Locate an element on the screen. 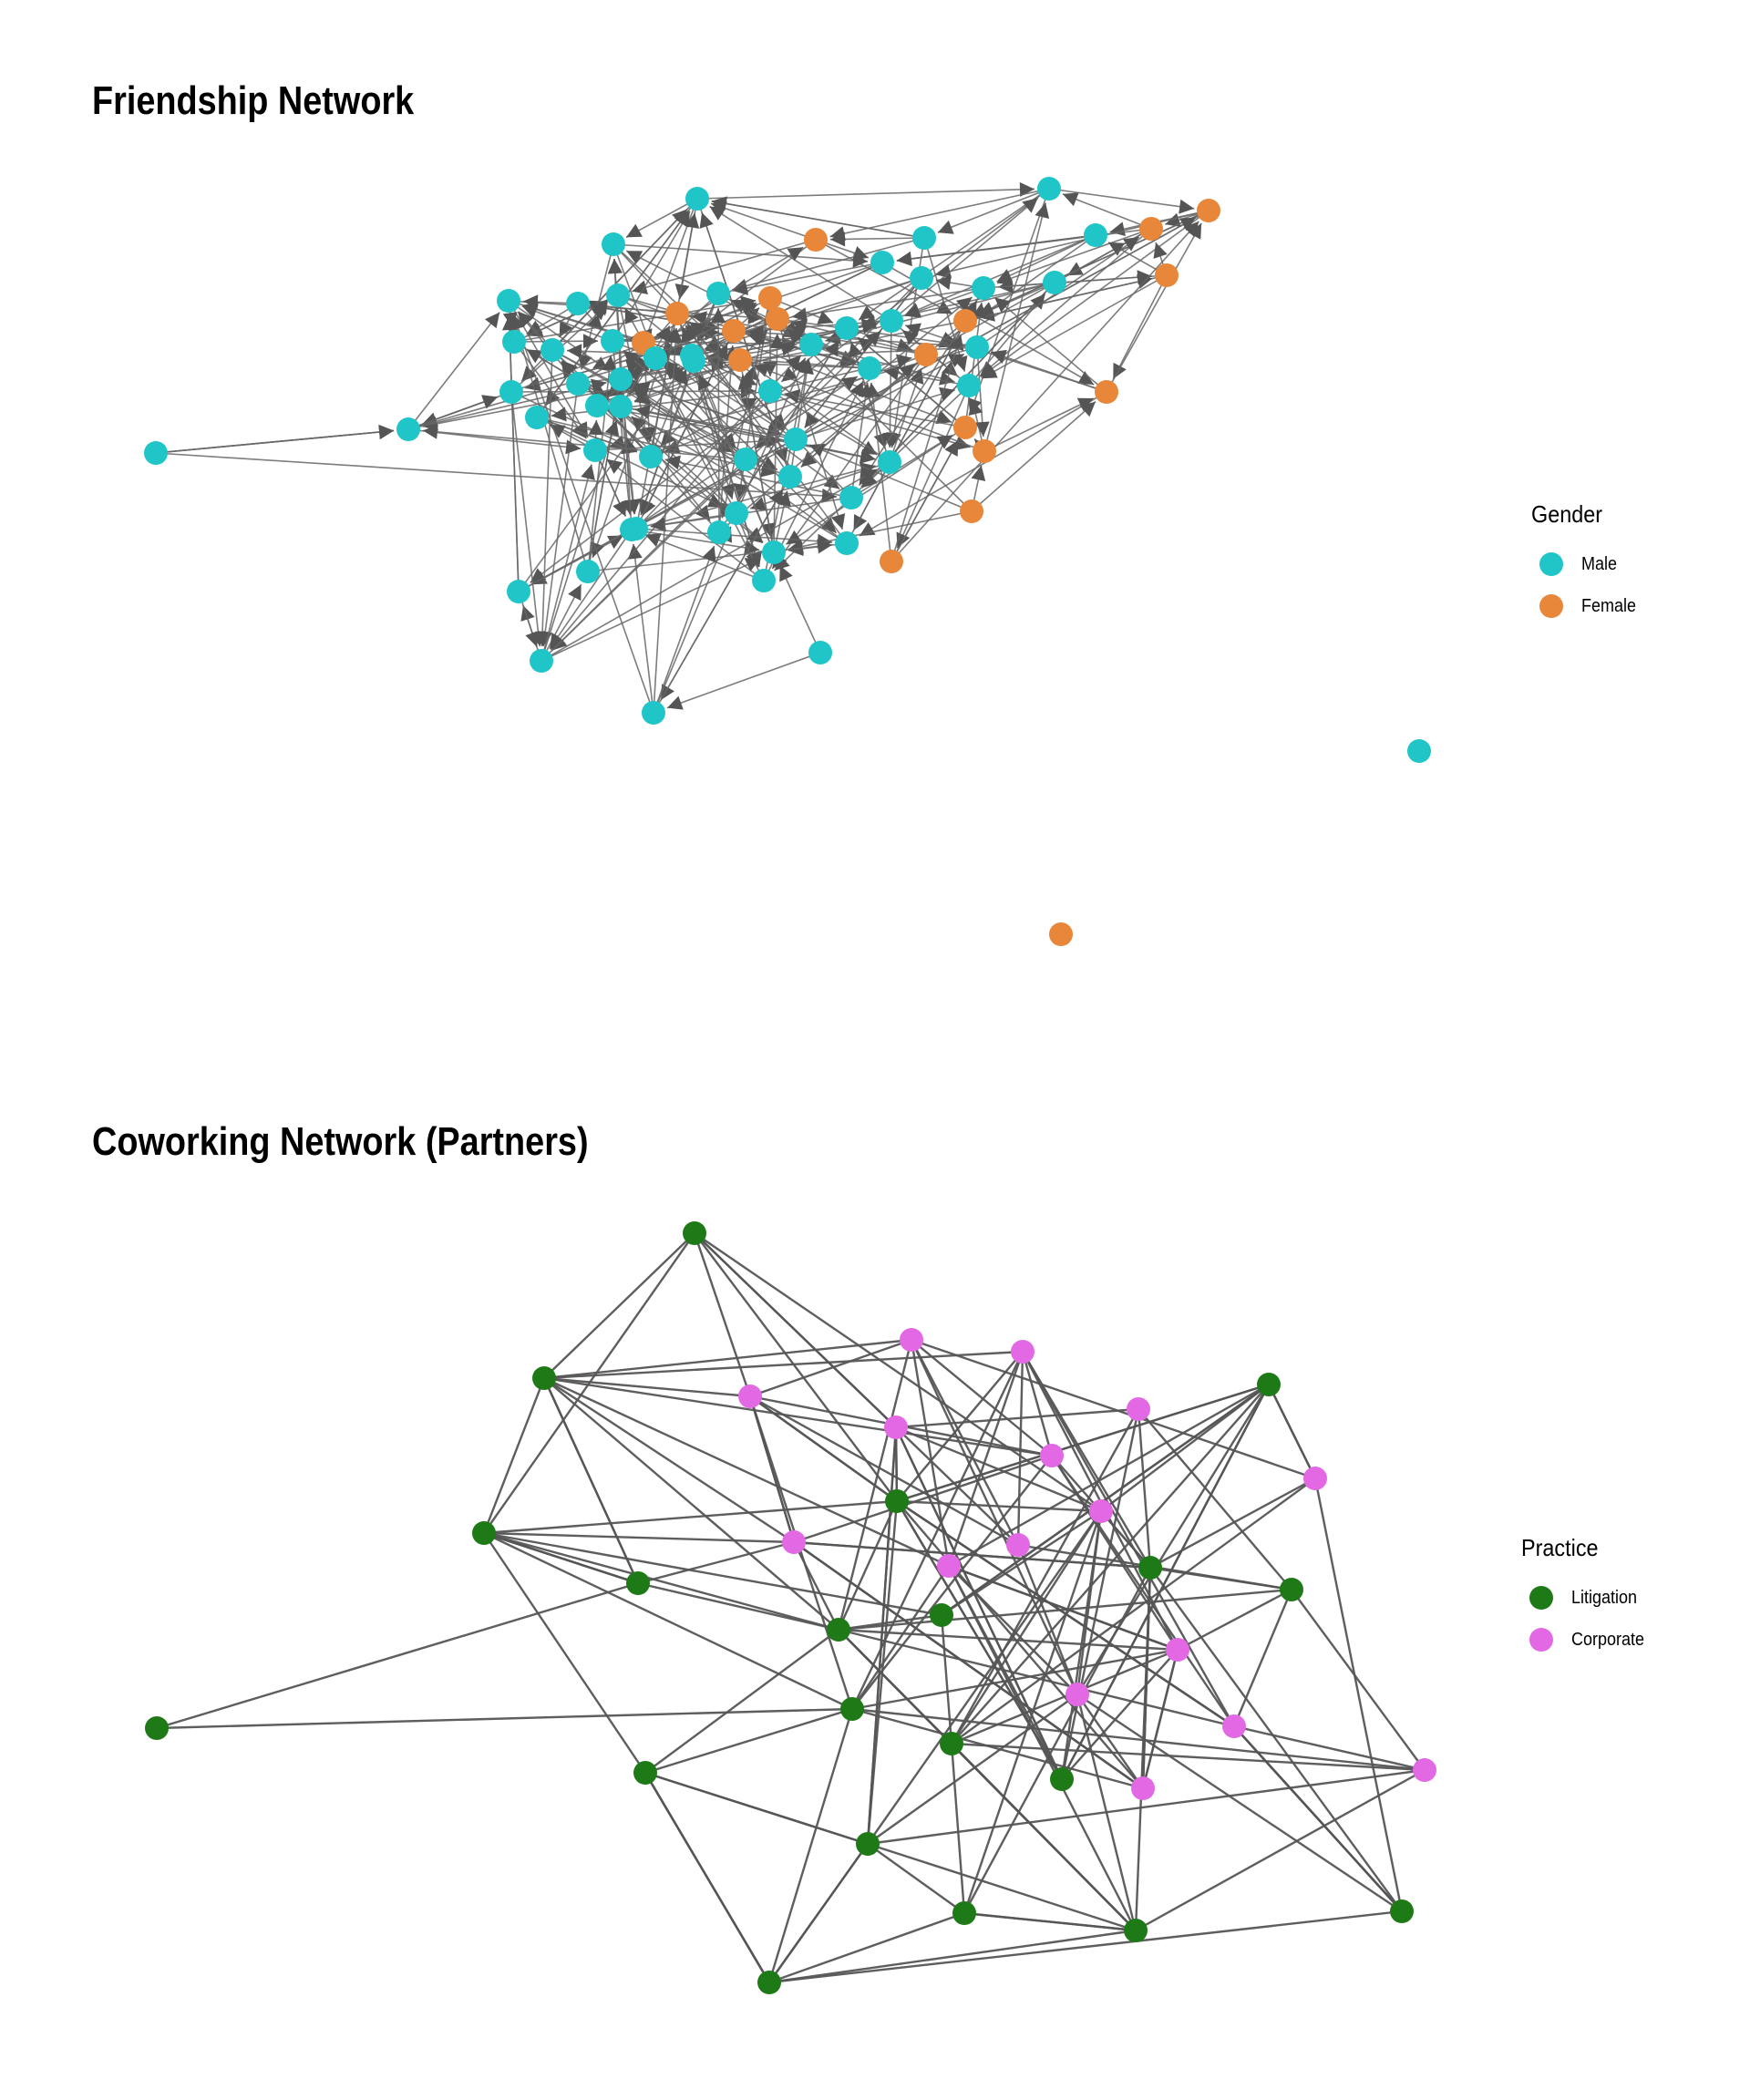 This screenshot has width=1750, height=2100. corporate-legend-label: Corporate is located at coordinates (1608, 1640).